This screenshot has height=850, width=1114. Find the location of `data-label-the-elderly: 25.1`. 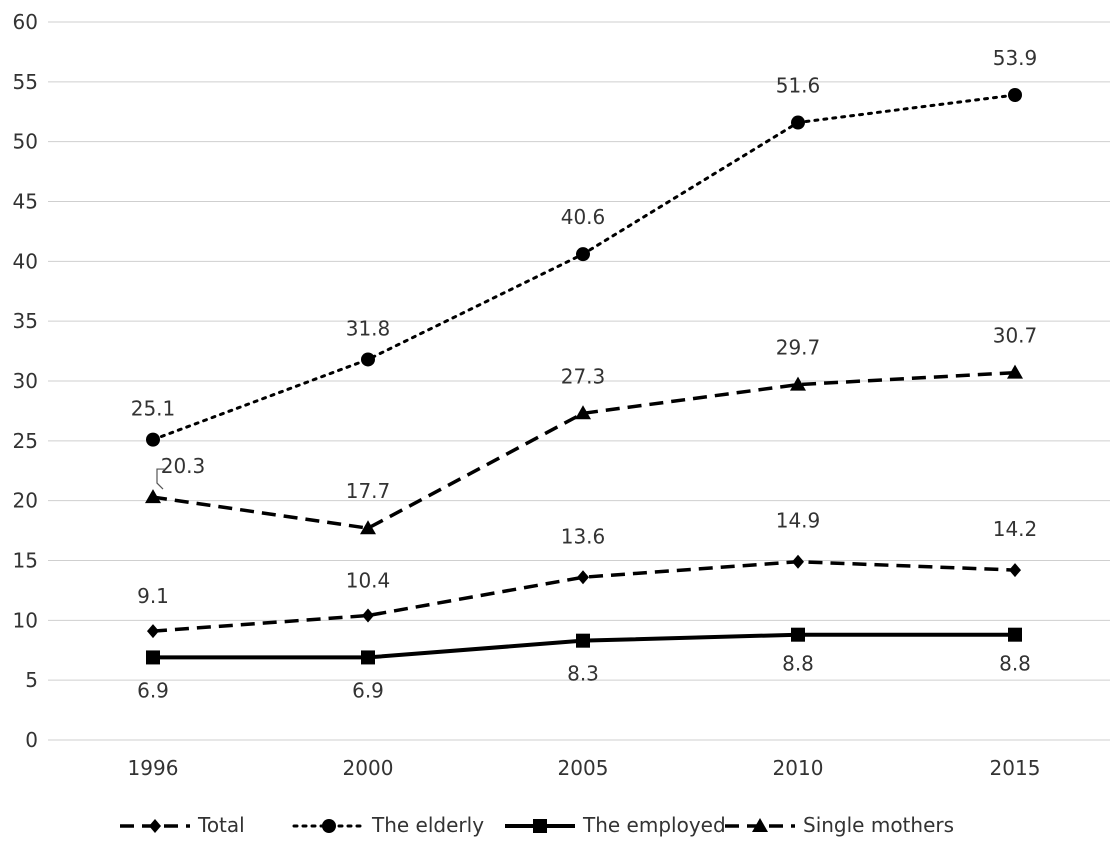

data-label-the-elderly: 25.1 is located at coordinates (153, 409).